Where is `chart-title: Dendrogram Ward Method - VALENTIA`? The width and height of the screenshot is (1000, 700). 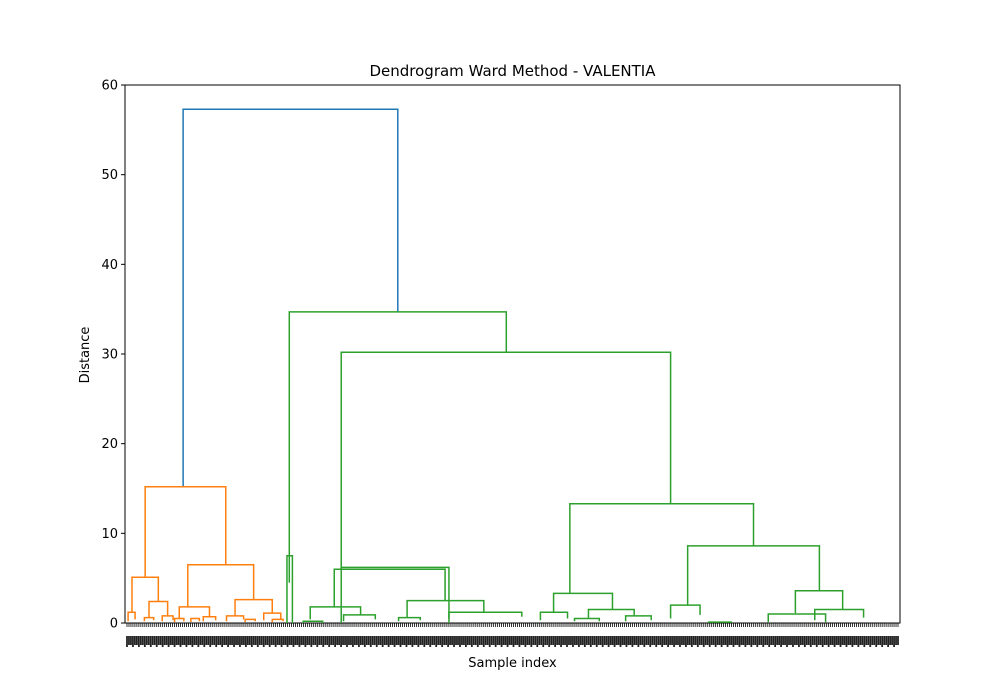
chart-title: Dendrogram Ward Method - VALENTIA is located at coordinates (512, 71).